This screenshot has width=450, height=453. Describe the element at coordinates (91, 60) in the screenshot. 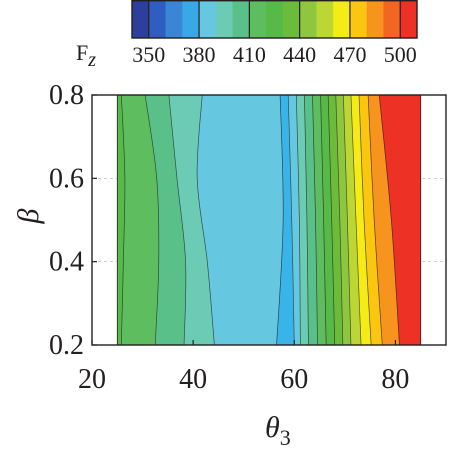

I see `colorbar-label-subscript: z` at that location.